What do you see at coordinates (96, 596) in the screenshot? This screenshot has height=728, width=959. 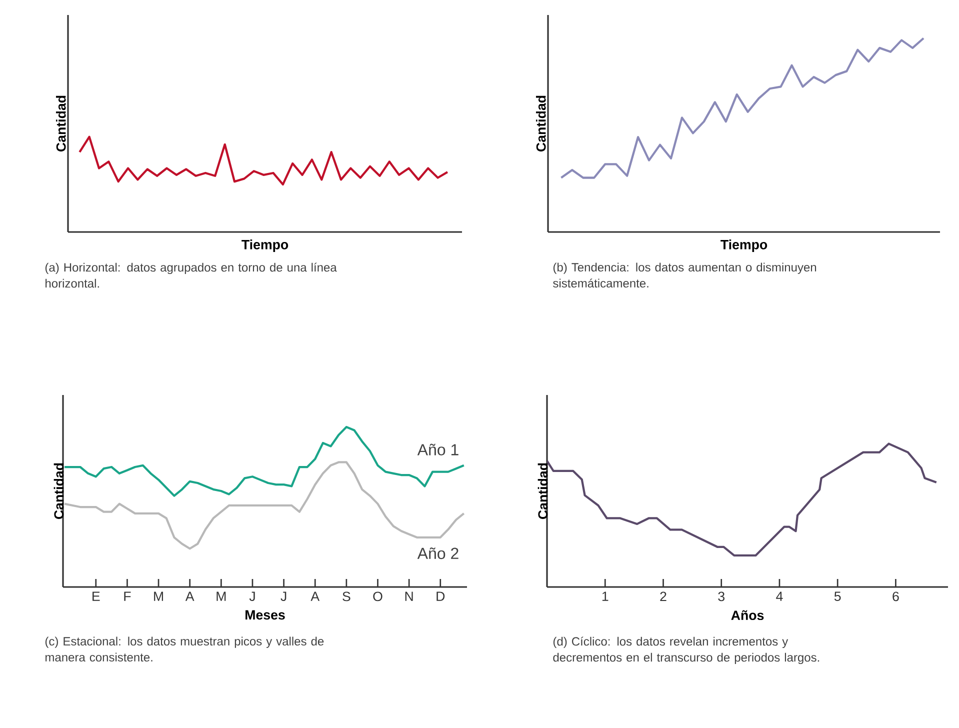 I see `x-tick-label: E` at bounding box center [96, 596].